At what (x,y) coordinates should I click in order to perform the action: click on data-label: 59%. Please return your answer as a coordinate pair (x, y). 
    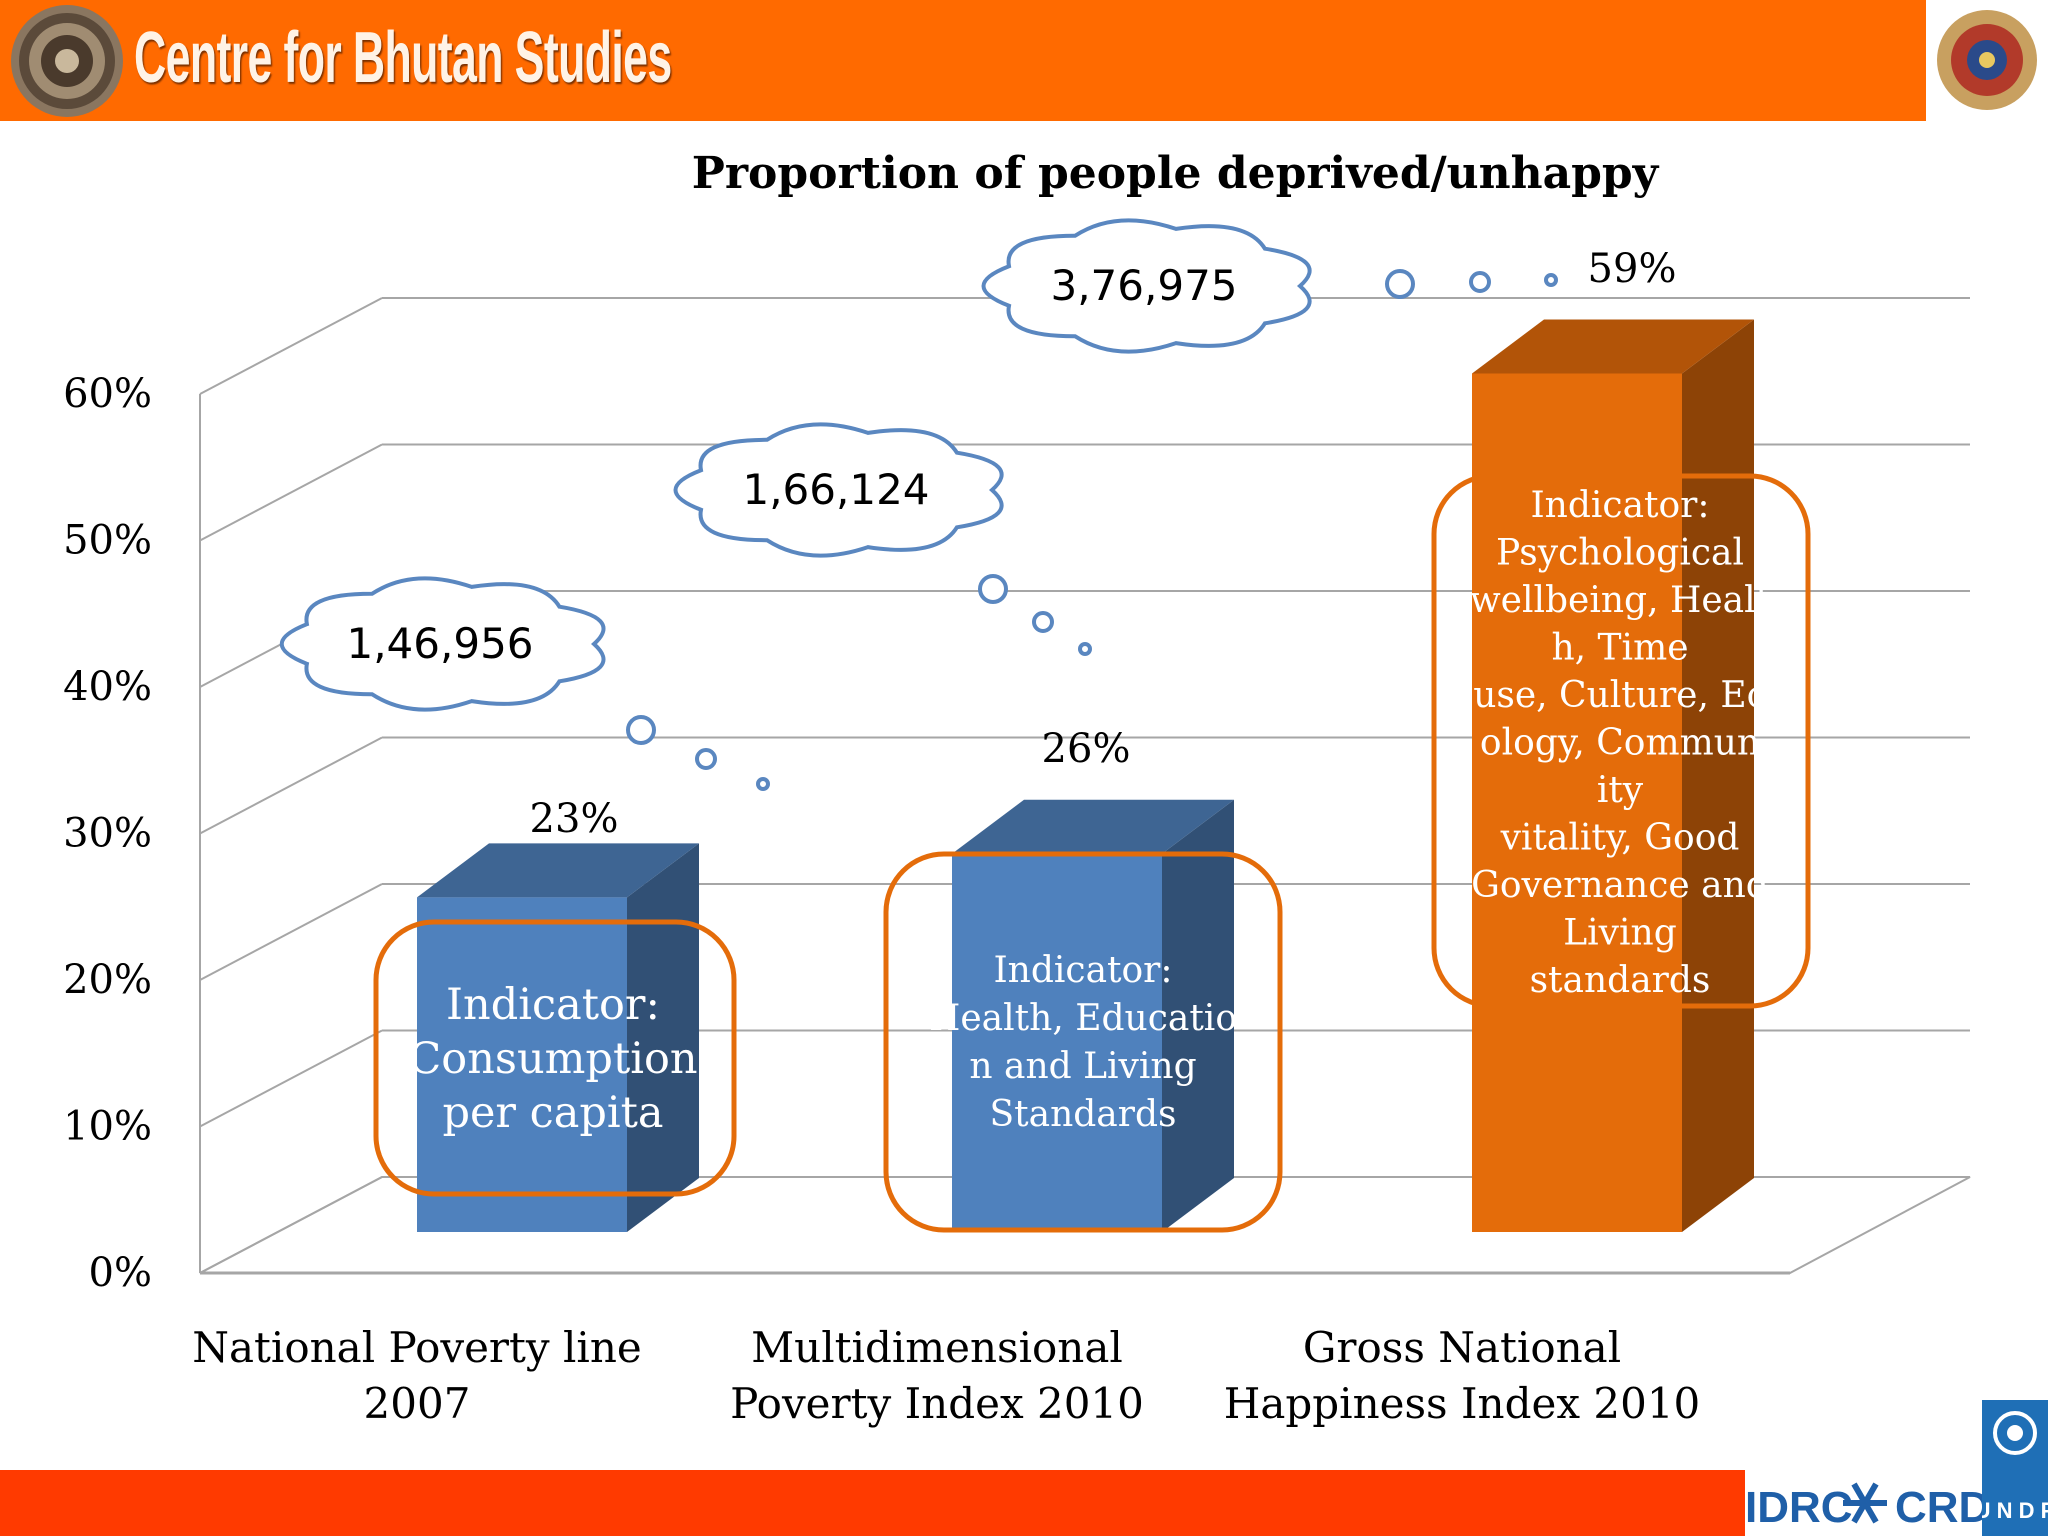
    Looking at the image, I should click on (1632, 269).